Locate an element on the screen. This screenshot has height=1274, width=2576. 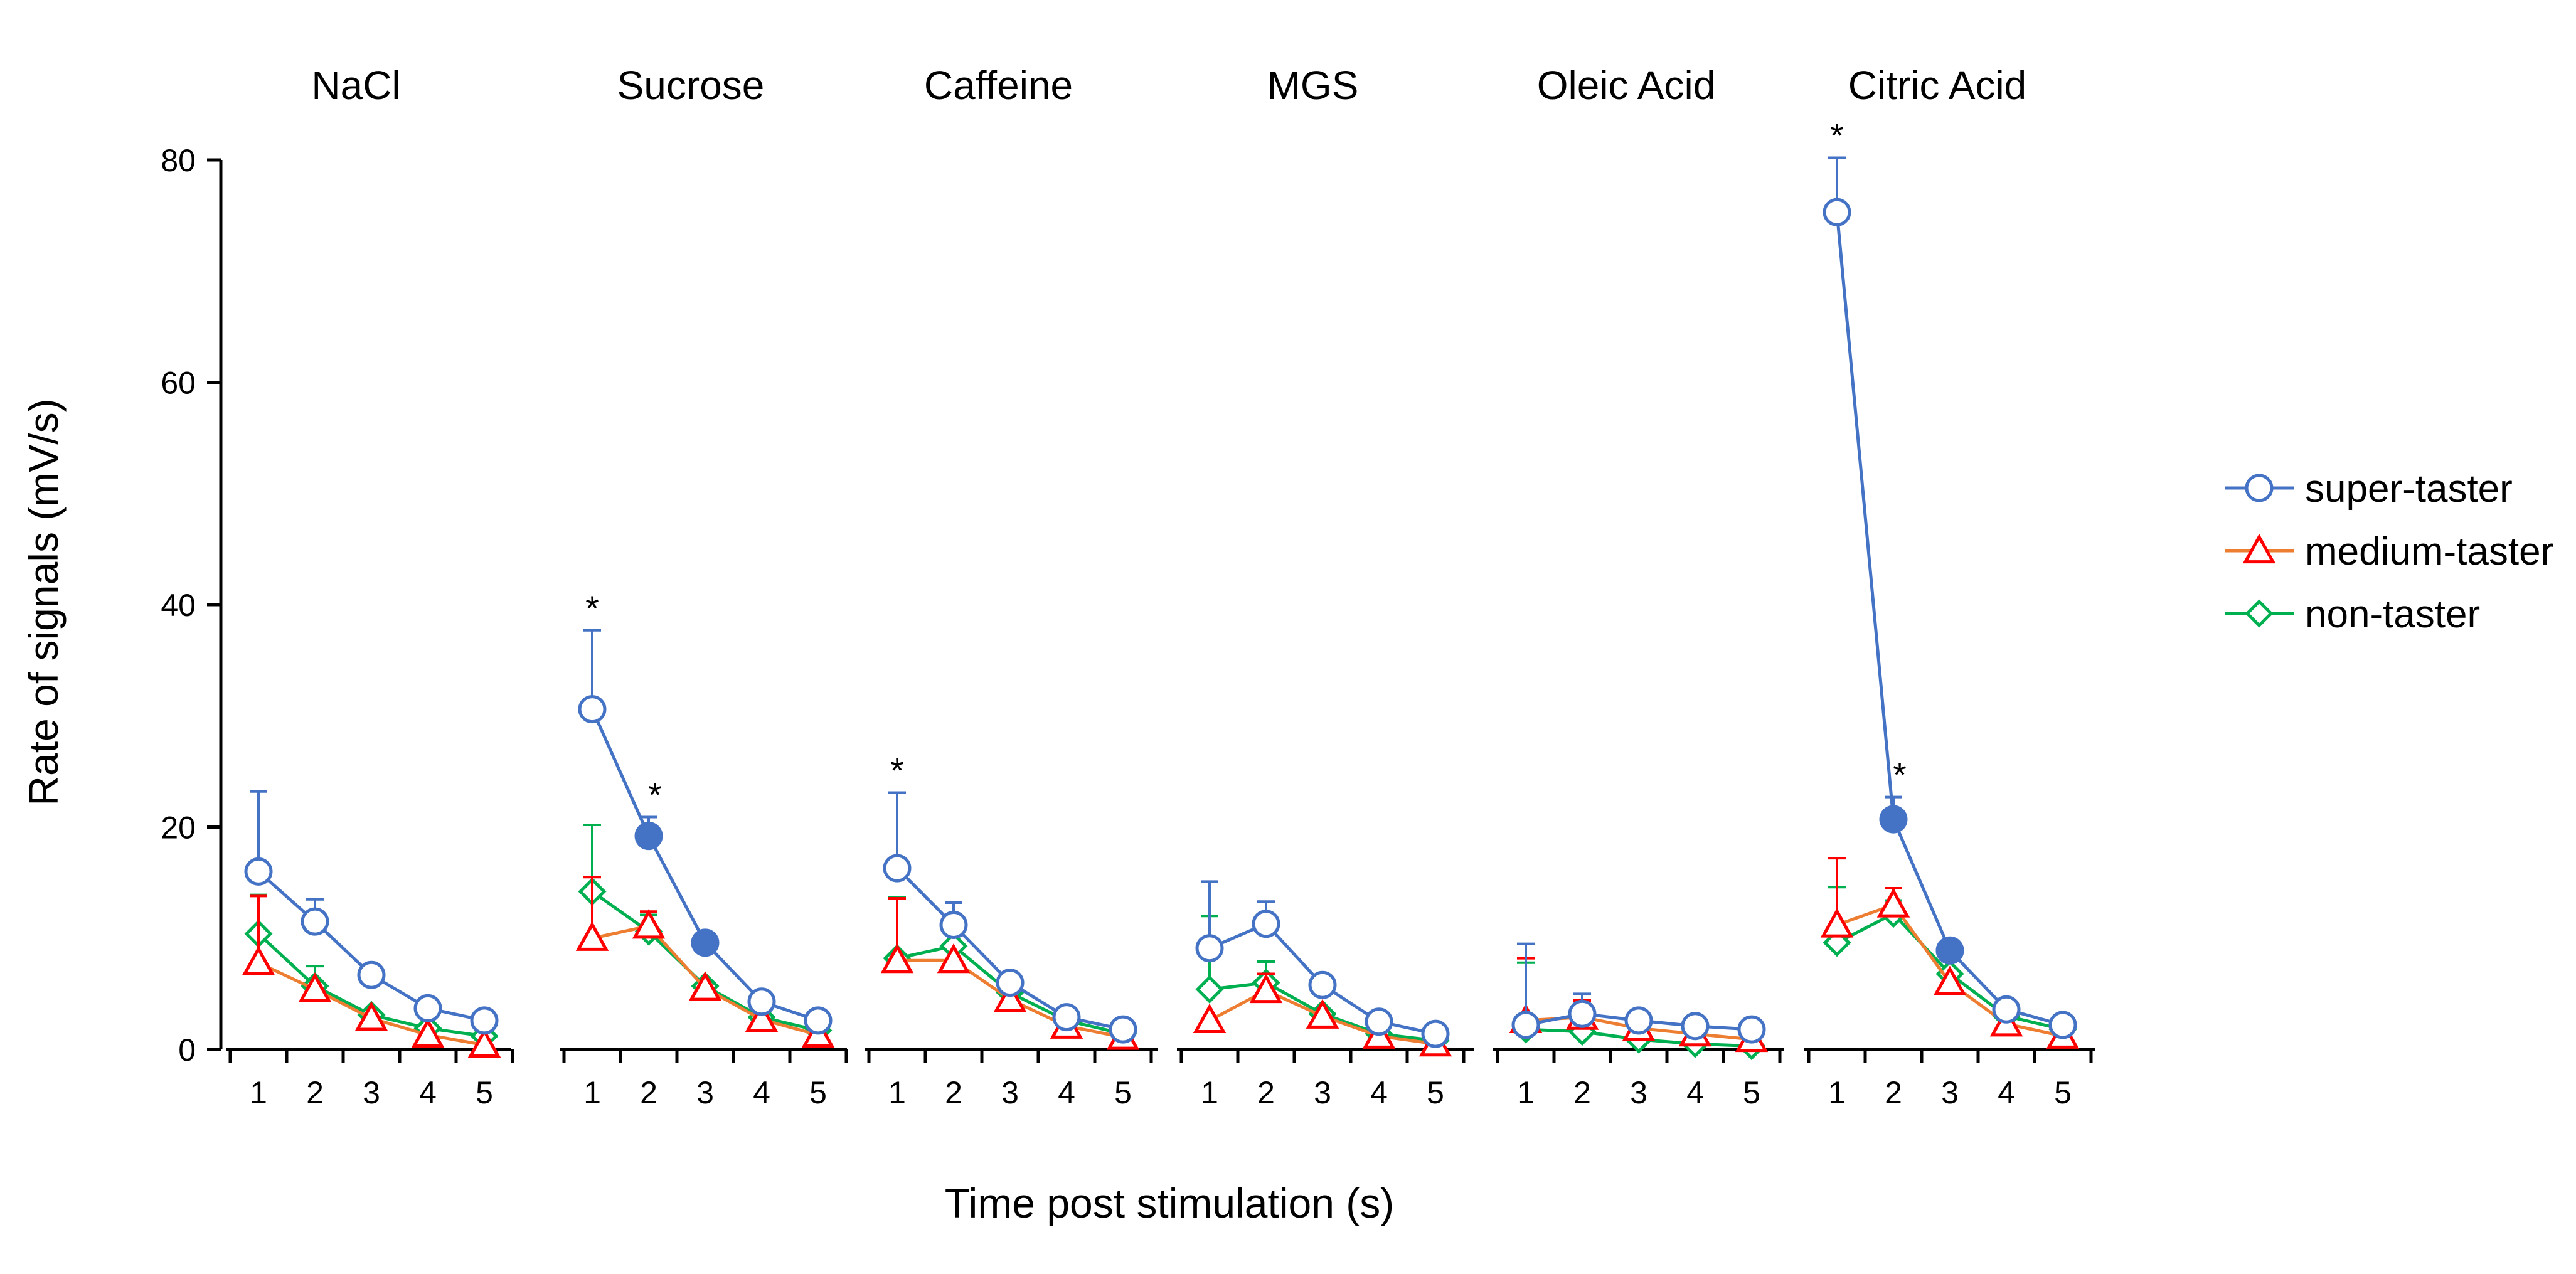
panel-oleic-acid: 1 2 3 4 5 Oleic Acid is located at coordinates (1639, 586).